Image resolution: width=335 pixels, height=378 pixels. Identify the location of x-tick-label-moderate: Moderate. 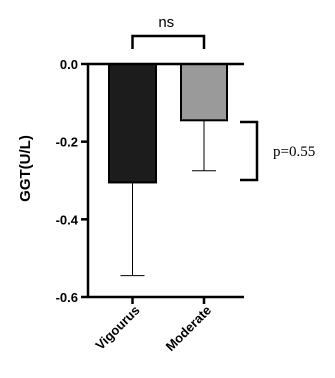
(188, 328).